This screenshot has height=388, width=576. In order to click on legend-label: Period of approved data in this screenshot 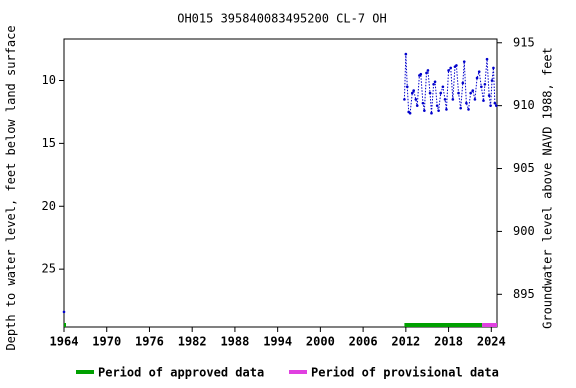, I will do `click(181, 373)`.